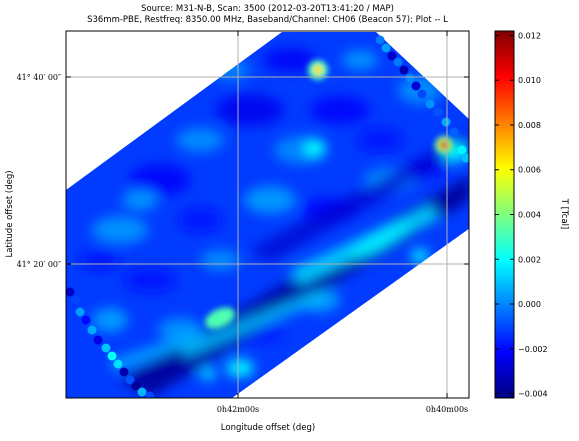 The height and width of the screenshot is (441, 579). Describe the element at coordinates (268, 428) in the screenshot. I see `x-axis-label: Longitude offset (deg)` at that location.